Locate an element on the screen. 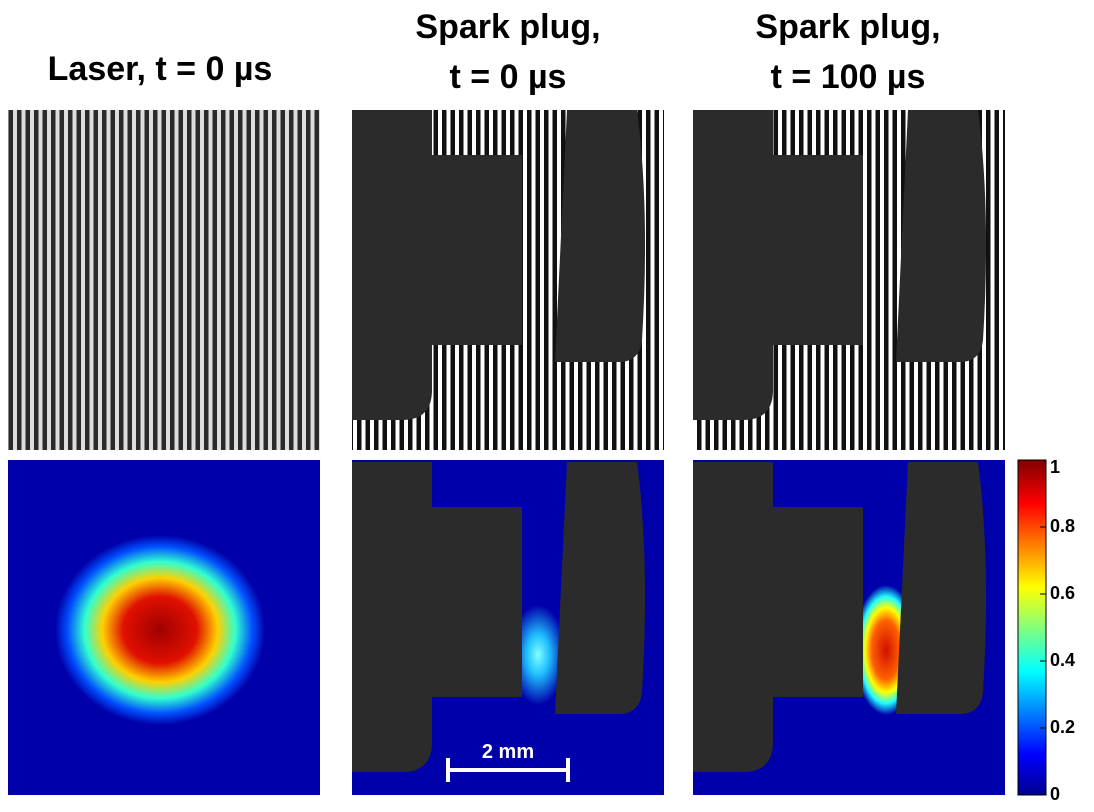  column-title: t = 100 µs is located at coordinates (848, 77).